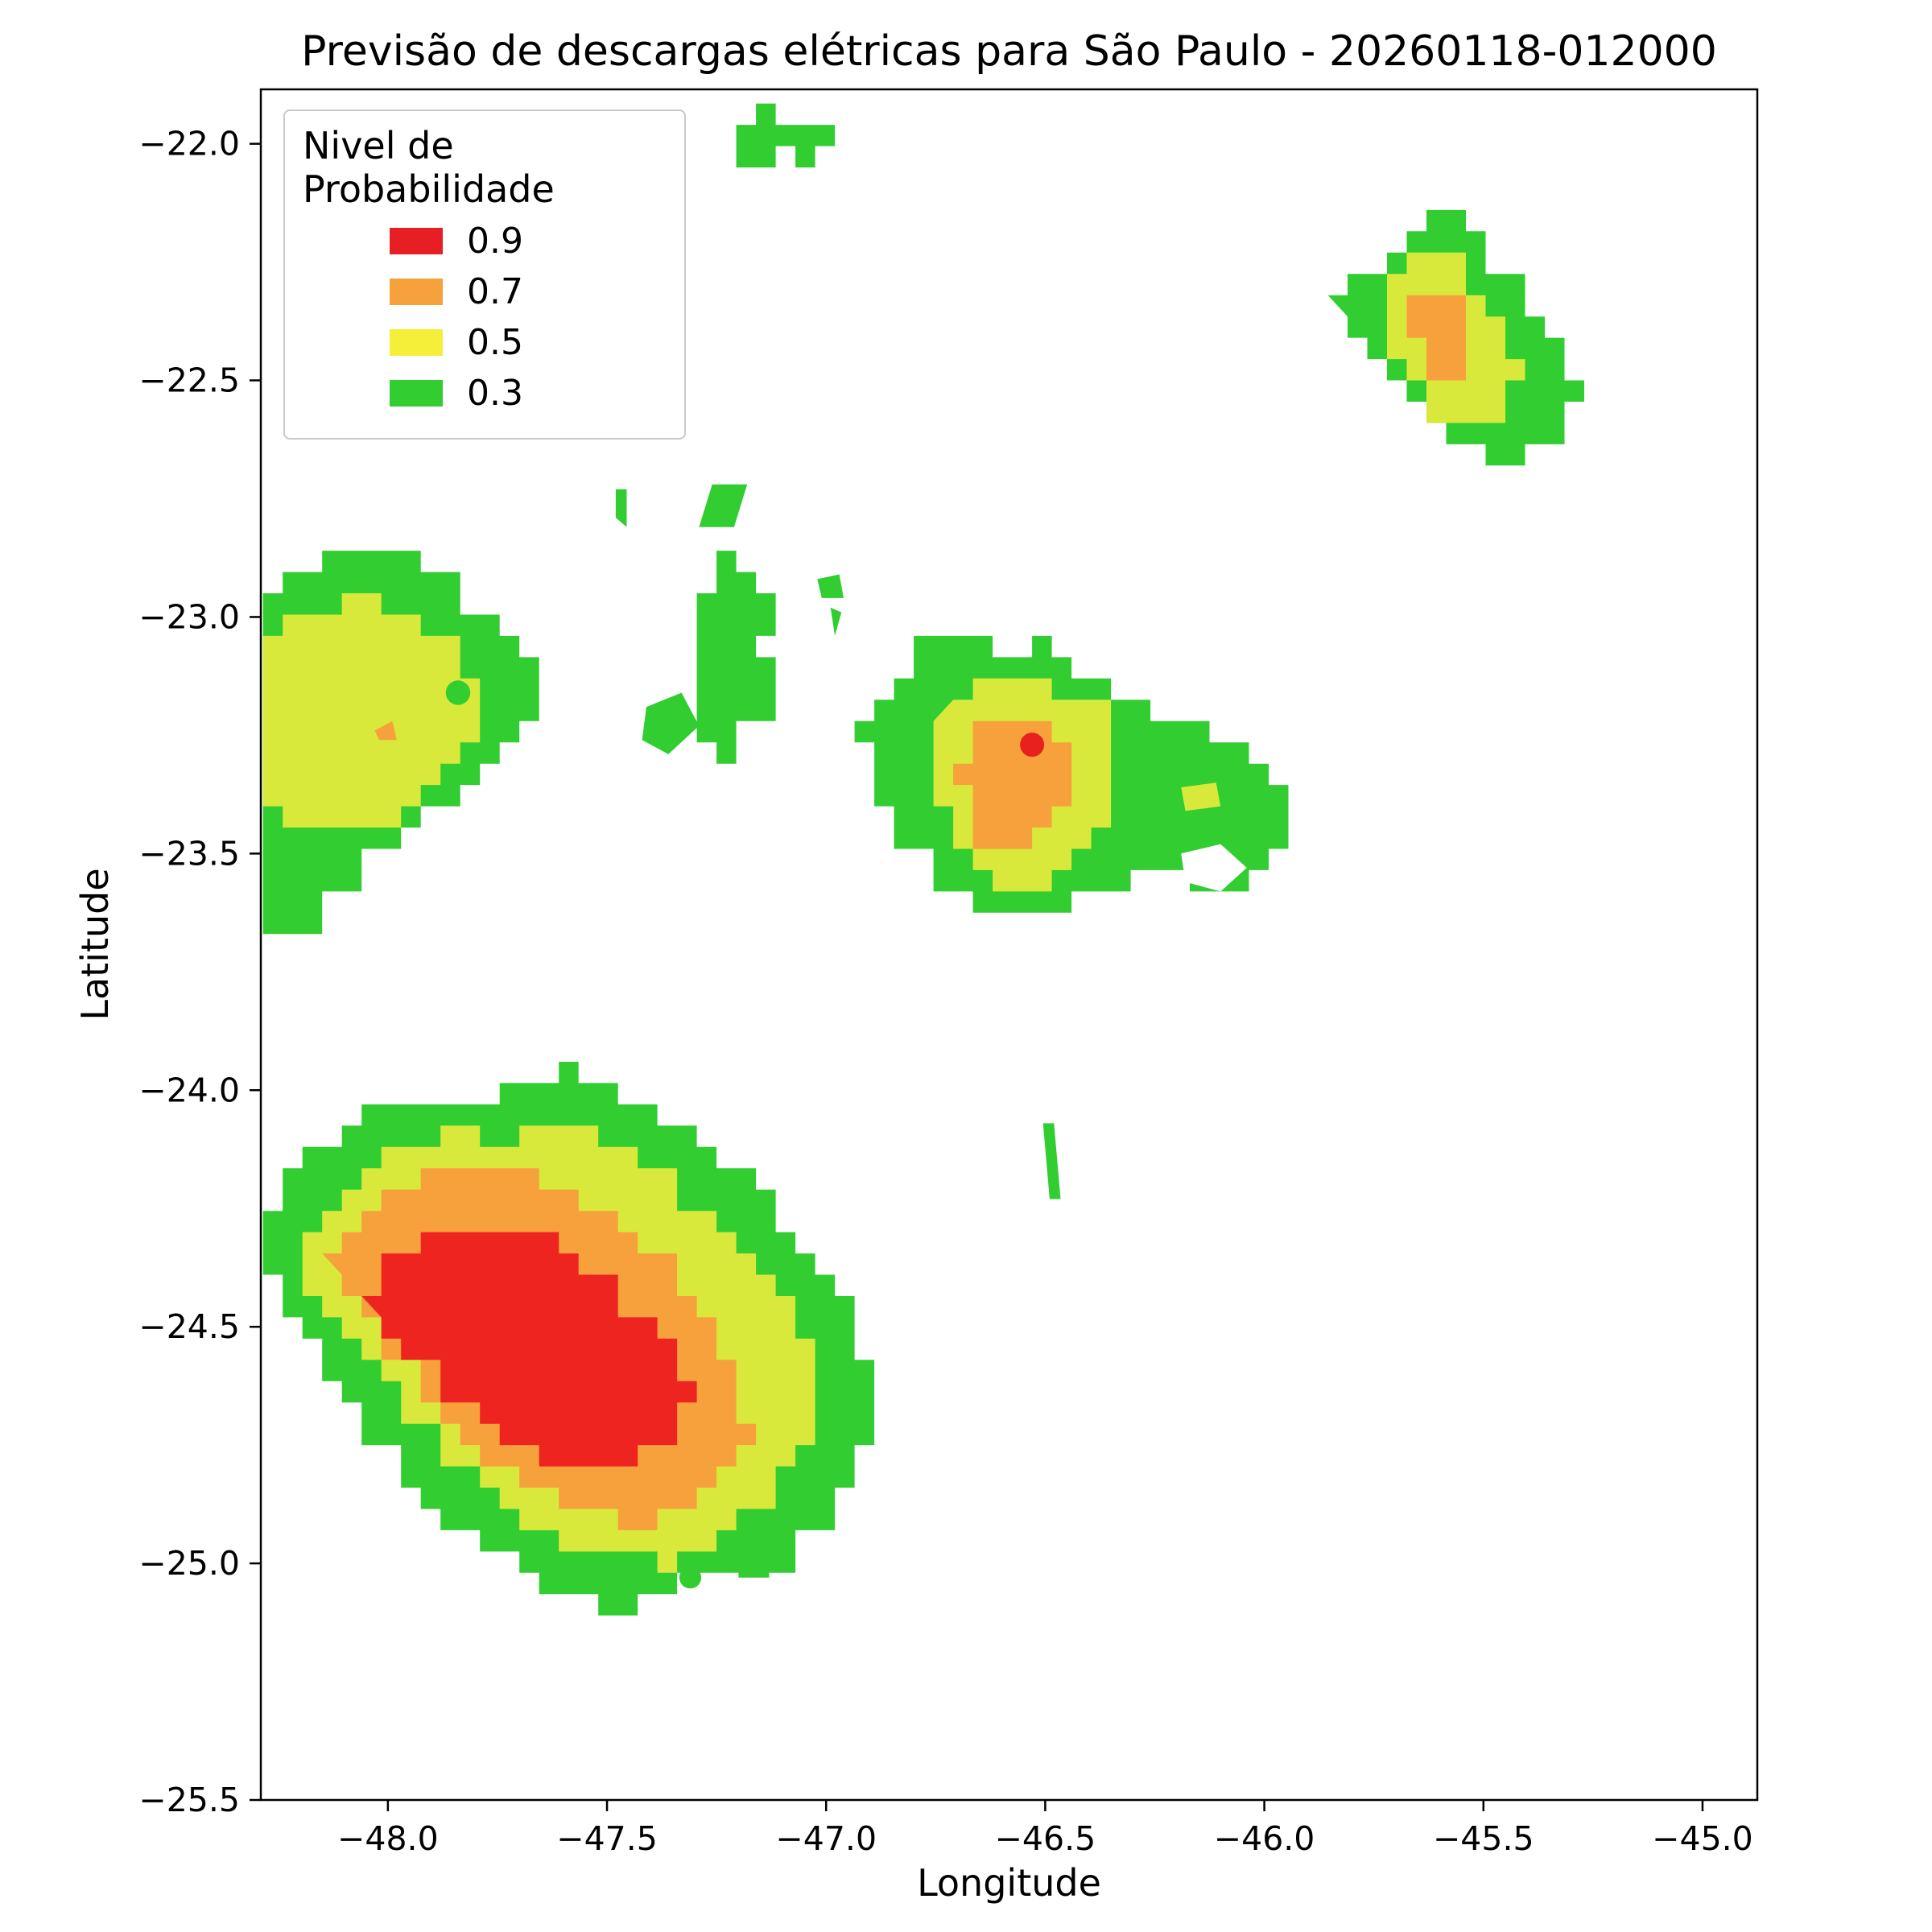 The width and height of the screenshot is (1932, 1932). Describe the element at coordinates (1009, 1883) in the screenshot. I see `x-axis-label: Longitude` at that location.